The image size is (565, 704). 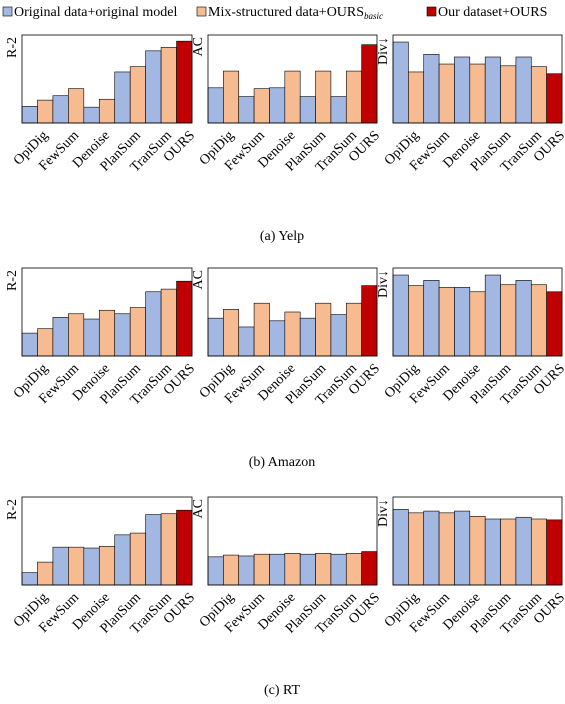 What do you see at coordinates (295, 13) in the screenshot?
I see `legend-label: Mix-structured data+OURSbasic` at bounding box center [295, 13].